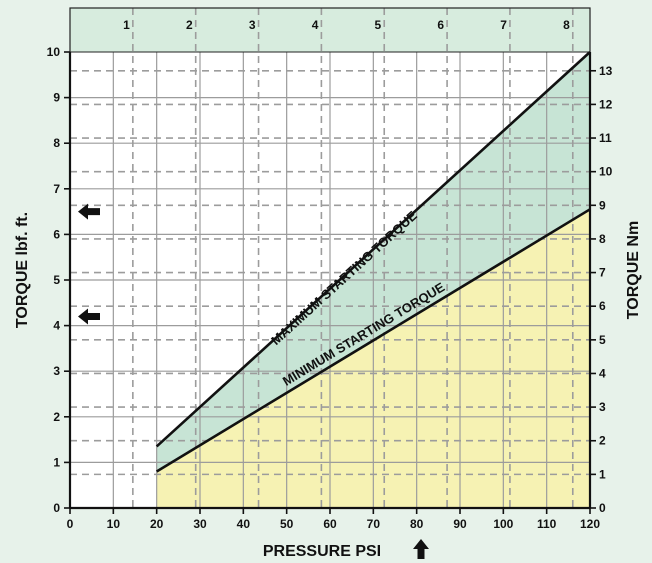  What do you see at coordinates (606, 172) in the screenshot?
I see `y-right-tick-label: 10` at bounding box center [606, 172].